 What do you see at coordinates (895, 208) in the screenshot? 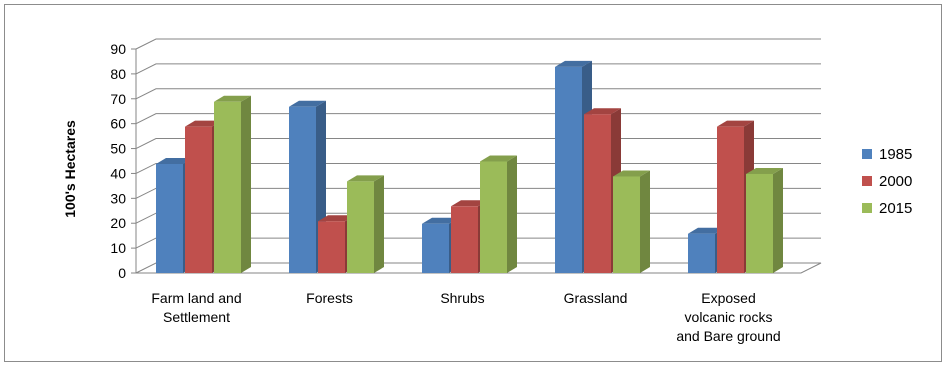
I see `legend-label-2015: 2015` at bounding box center [895, 208].